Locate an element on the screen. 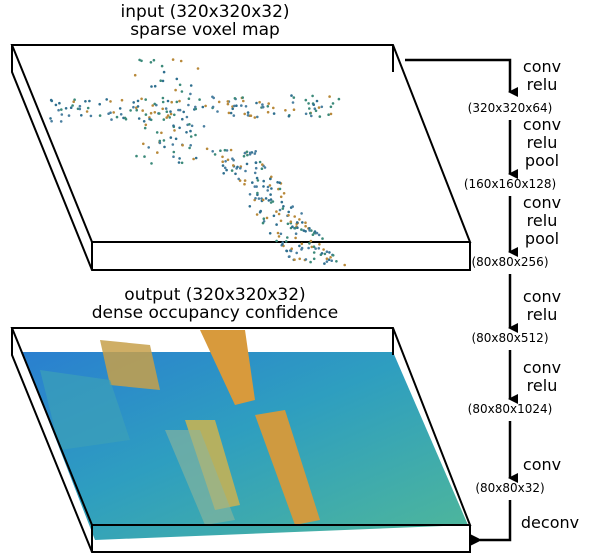 The height and width of the screenshot is (556, 600). structure is located at coordinates (287, 467).